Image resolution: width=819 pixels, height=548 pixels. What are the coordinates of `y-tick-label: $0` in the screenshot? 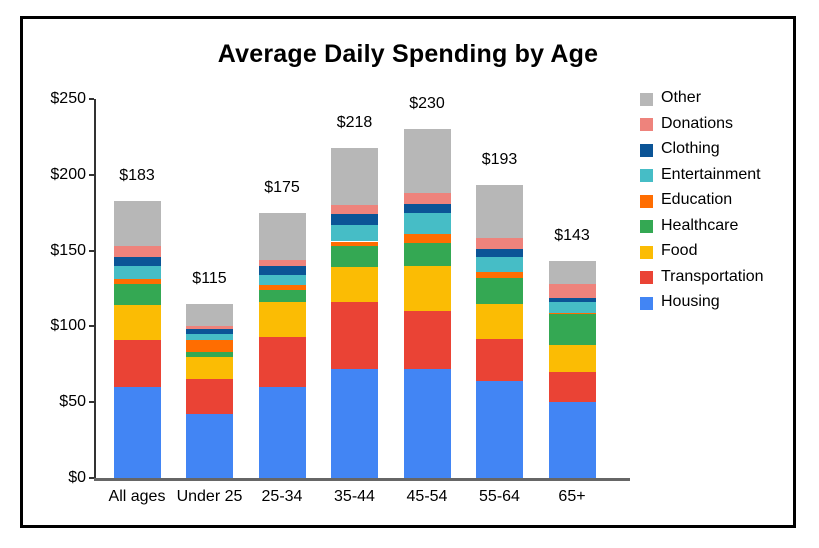 It's located at (77, 477).